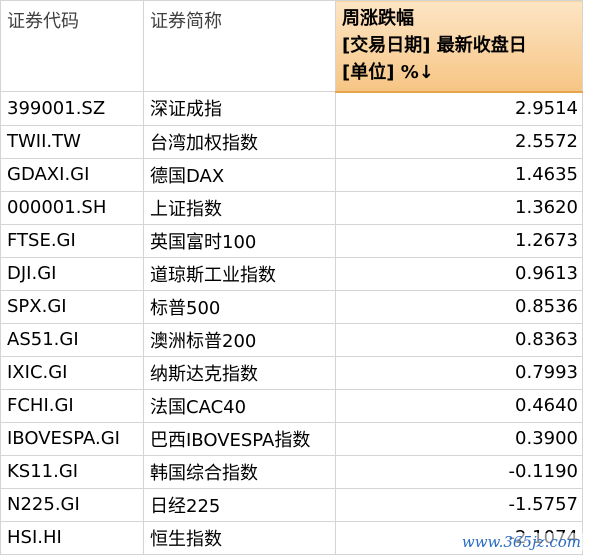 The width and height of the screenshot is (589, 555). I want to click on table-row: 399001.SZ 深证成指 2.9514, so click(291, 108).